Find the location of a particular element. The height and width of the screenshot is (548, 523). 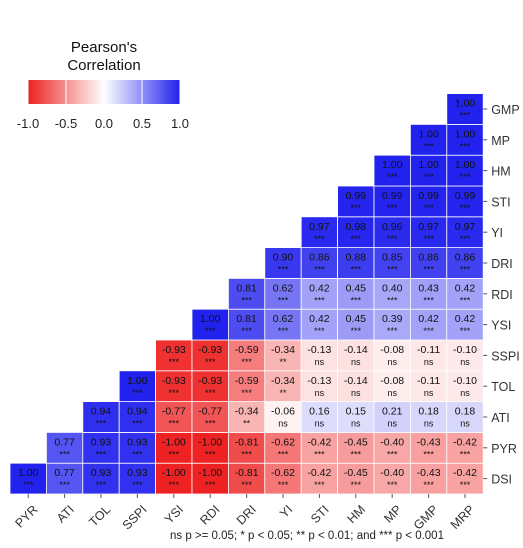

cell-value: 0.42 is located at coordinates (428, 319).